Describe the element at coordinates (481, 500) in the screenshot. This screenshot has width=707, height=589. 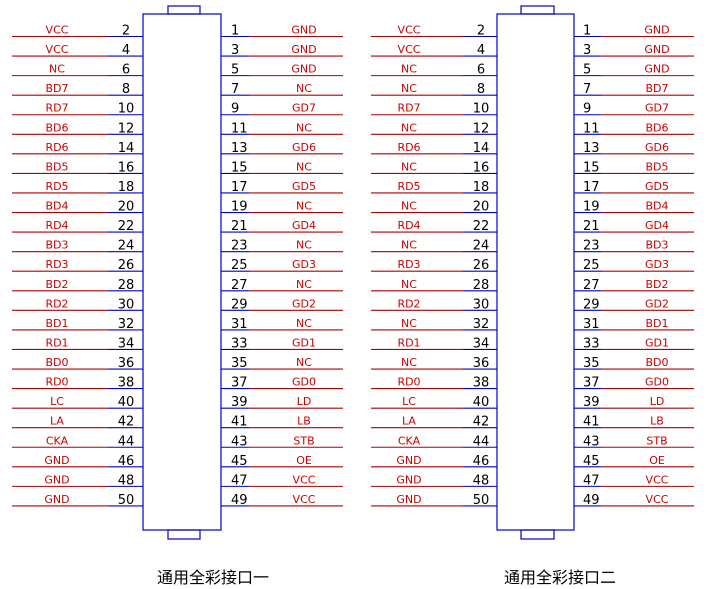
I see `left-pin-number: 50` at that location.